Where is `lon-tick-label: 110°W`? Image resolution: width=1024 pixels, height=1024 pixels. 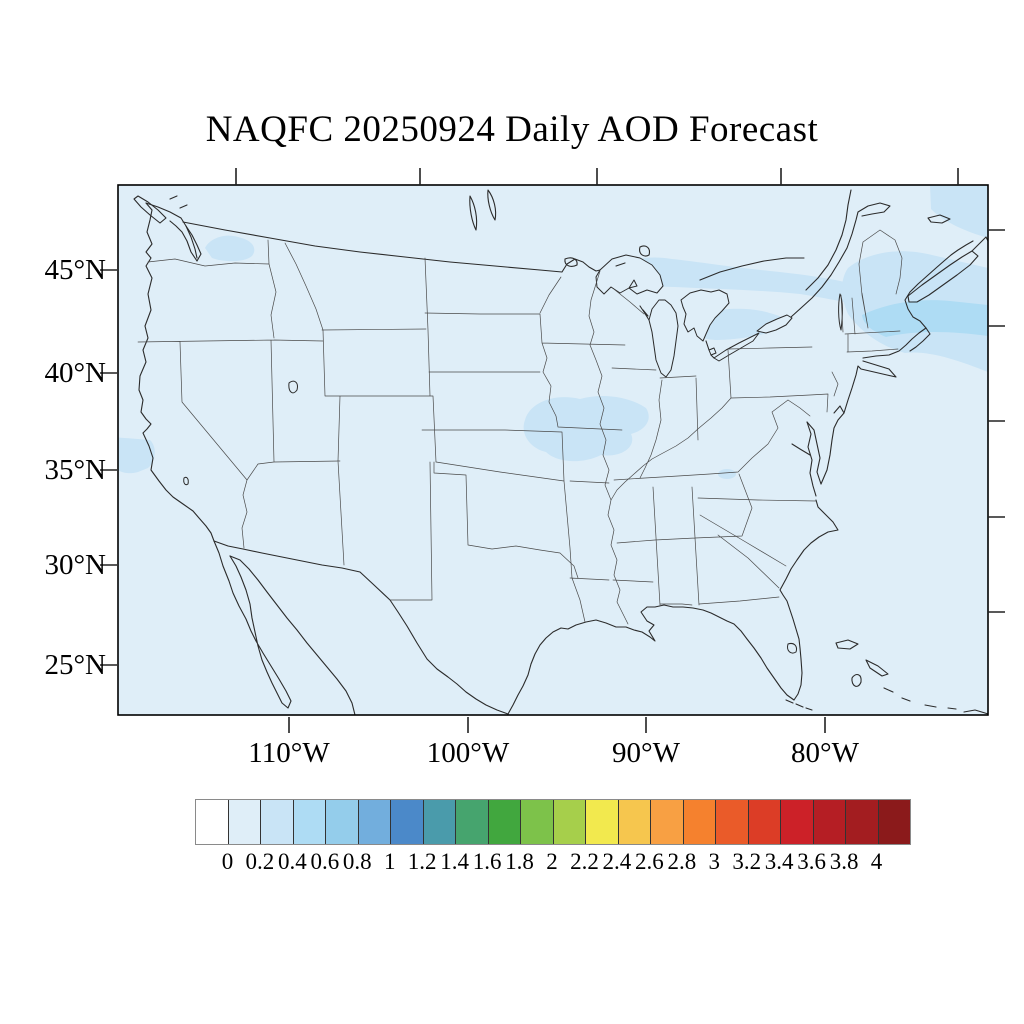 lon-tick-label: 110°W is located at coordinates (289, 753).